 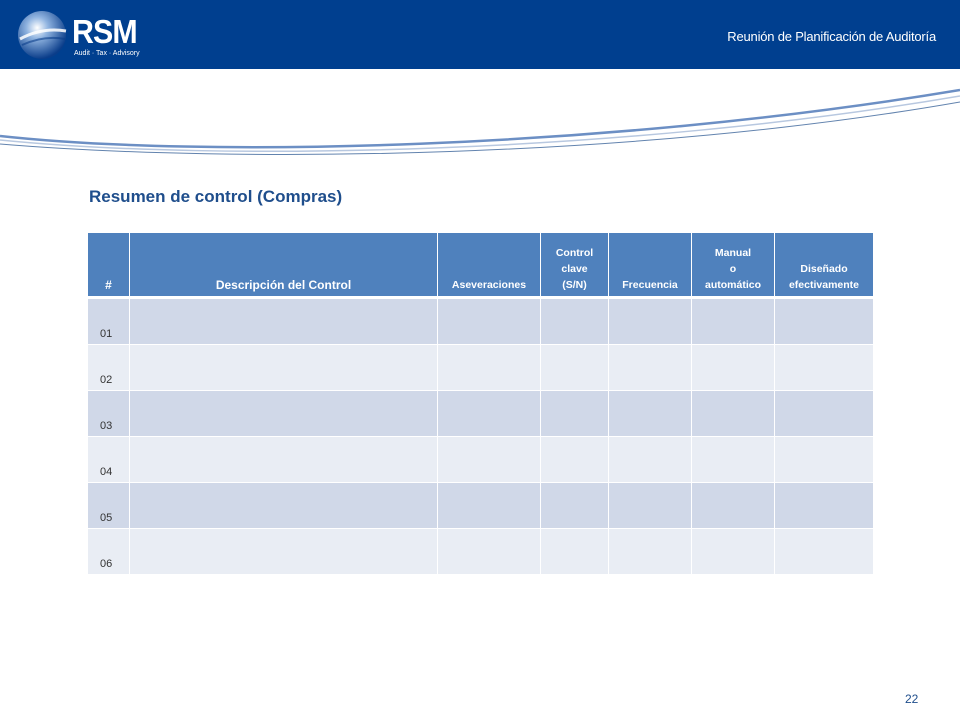 I want to click on header-label: clave, so click(x=574, y=269).